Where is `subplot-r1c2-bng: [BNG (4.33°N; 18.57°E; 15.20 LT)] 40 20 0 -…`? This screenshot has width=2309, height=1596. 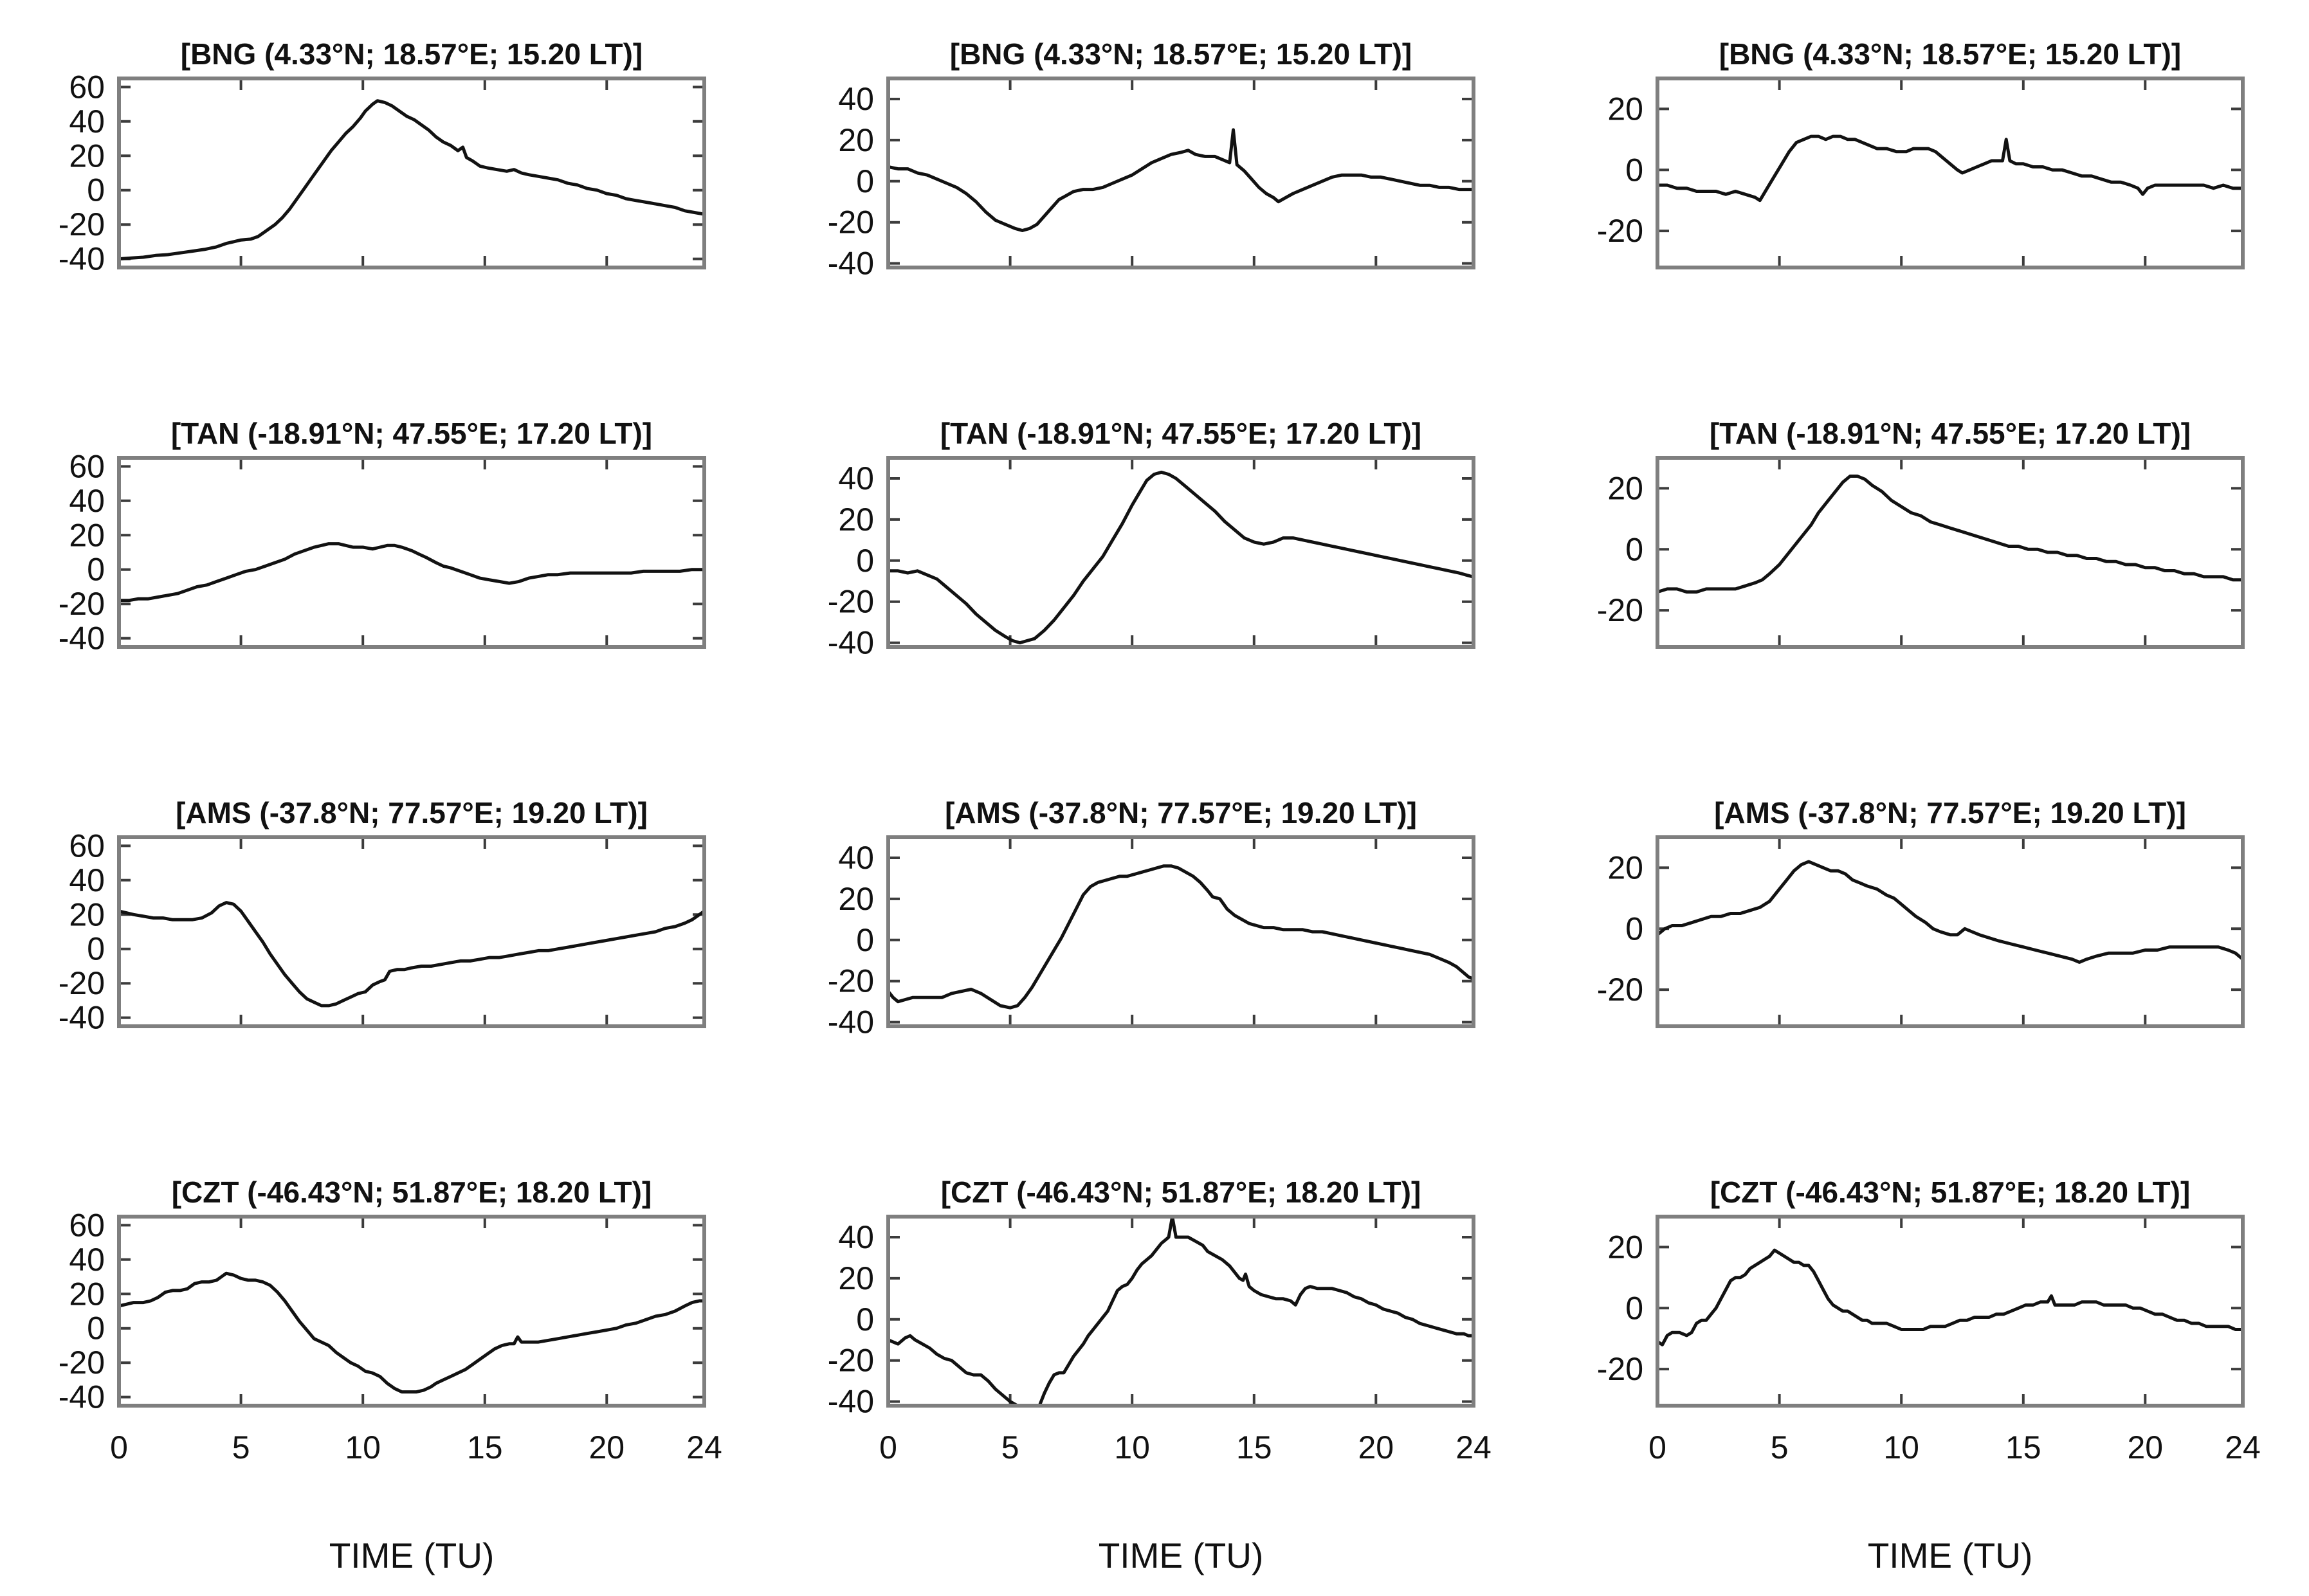
subplot-r1c2-bng: [BNG (4.33°N; 18.57°E; 15.20 LT)] 40 20 0 -… is located at coordinates (1153, 189).